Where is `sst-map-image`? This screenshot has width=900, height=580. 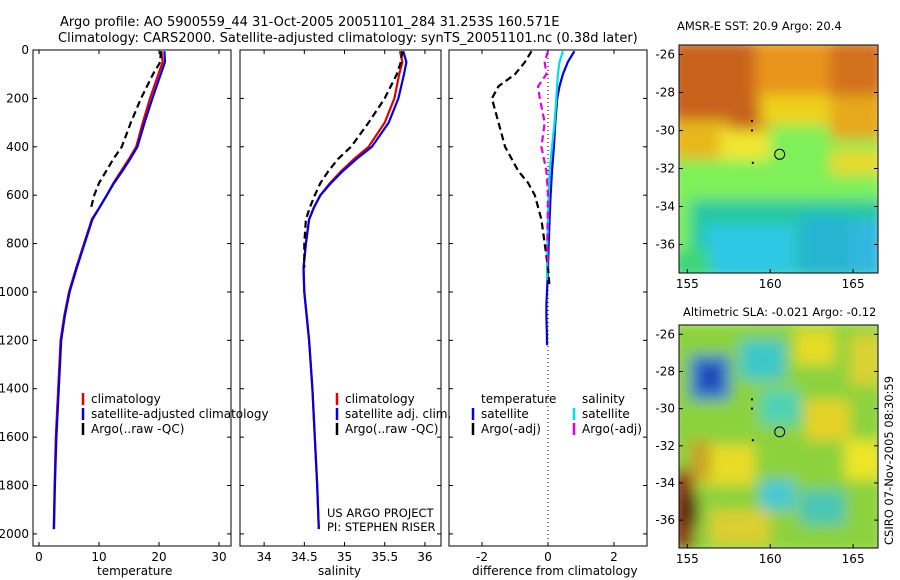
sst-map-image is located at coordinates (778, 159).